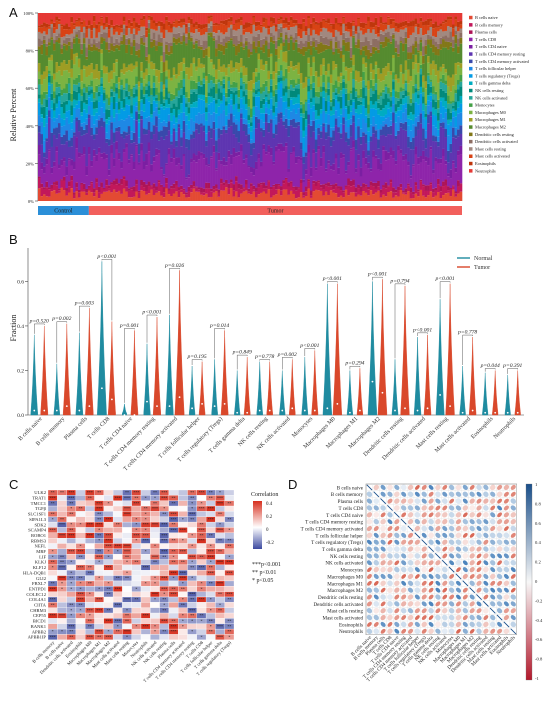 The image size is (550, 715). I want to click on heatmap-row-label: GLI2, so click(41, 578).